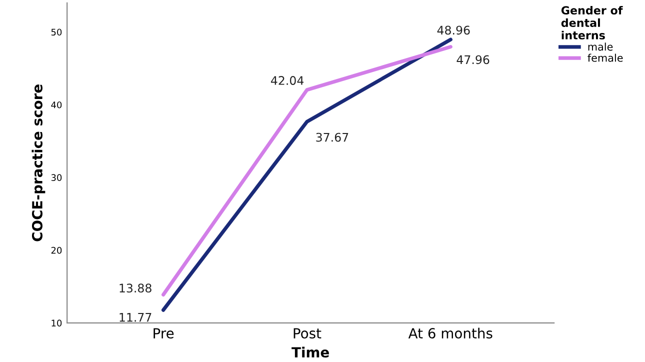 The height and width of the screenshot is (362, 645). I want to click on legend-label: female, so click(605, 58).